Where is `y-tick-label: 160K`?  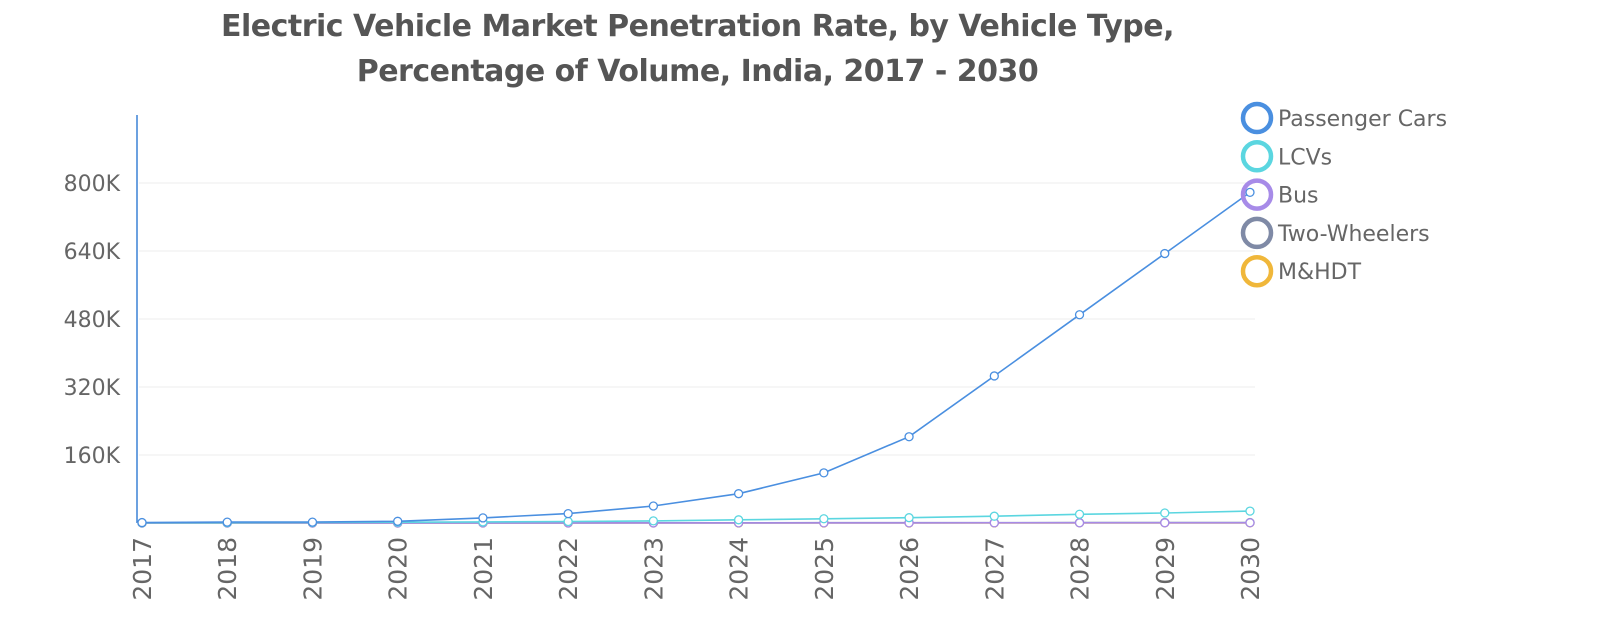 y-tick-label: 160K is located at coordinates (92, 456).